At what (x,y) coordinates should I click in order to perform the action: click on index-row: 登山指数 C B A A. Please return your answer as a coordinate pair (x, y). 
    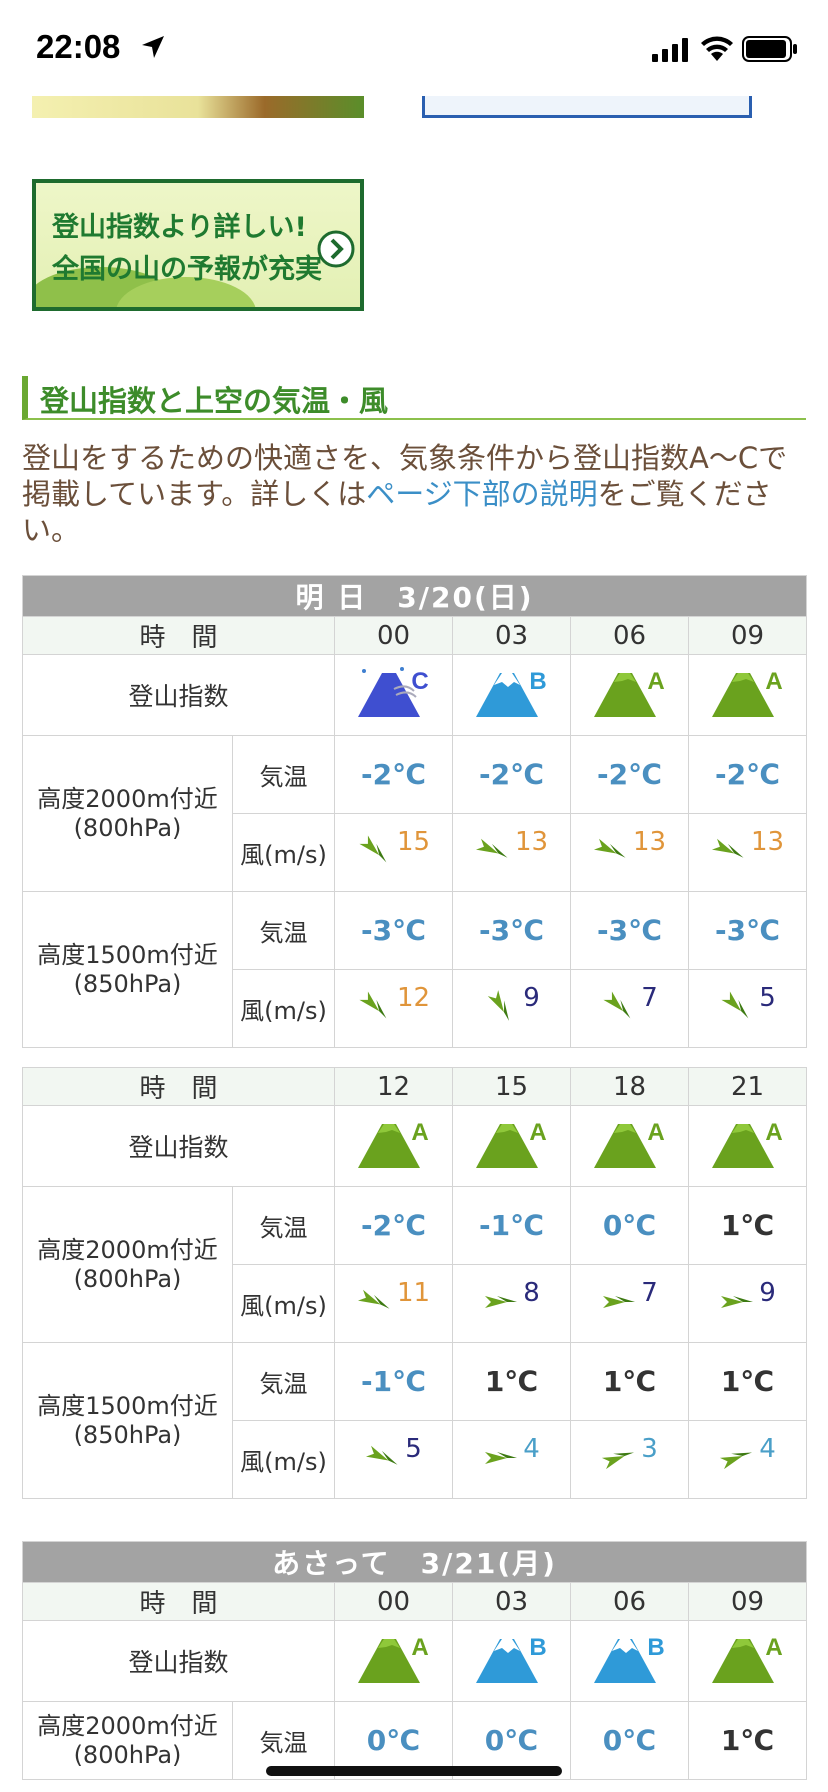
    Looking at the image, I should click on (415, 695).